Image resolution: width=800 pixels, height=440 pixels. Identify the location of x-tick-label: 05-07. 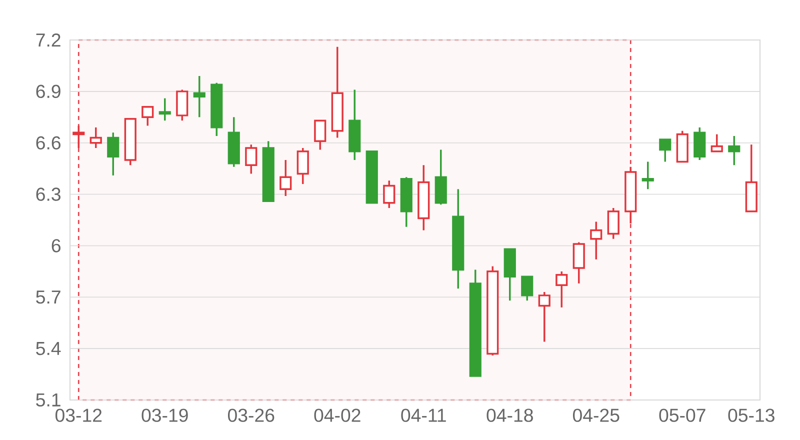
(682, 415).